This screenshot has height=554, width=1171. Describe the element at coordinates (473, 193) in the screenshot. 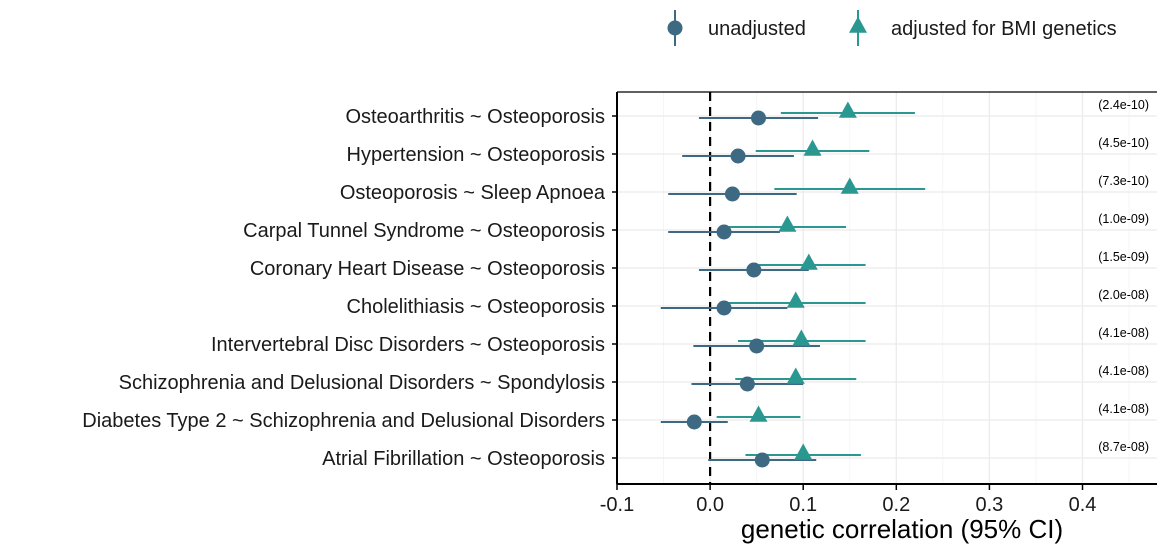

I see `y-tick-label: Osteoporosis ~ Sleep Apnoea` at that location.